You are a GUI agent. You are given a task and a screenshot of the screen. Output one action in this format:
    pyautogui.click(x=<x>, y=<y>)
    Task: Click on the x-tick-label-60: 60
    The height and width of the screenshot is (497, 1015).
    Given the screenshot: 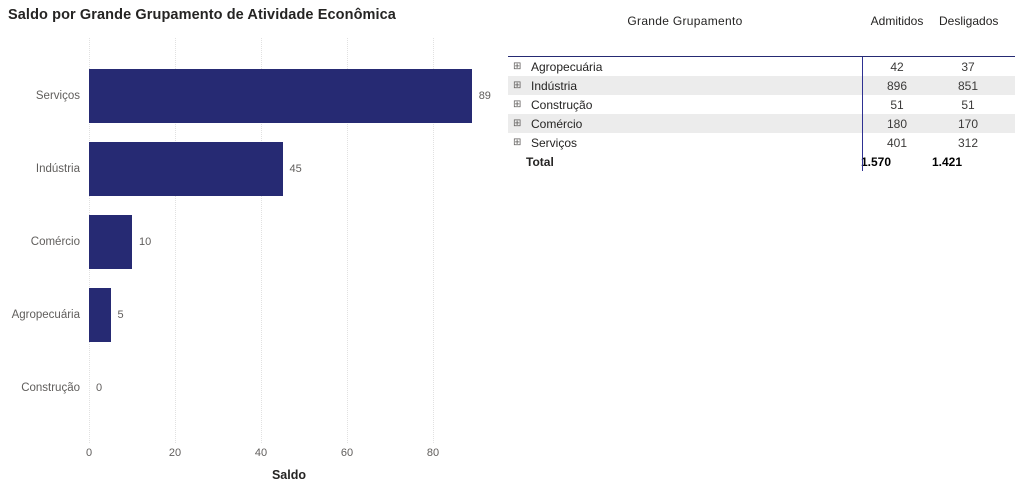 What is the action you would take?
    pyautogui.click(x=347, y=453)
    